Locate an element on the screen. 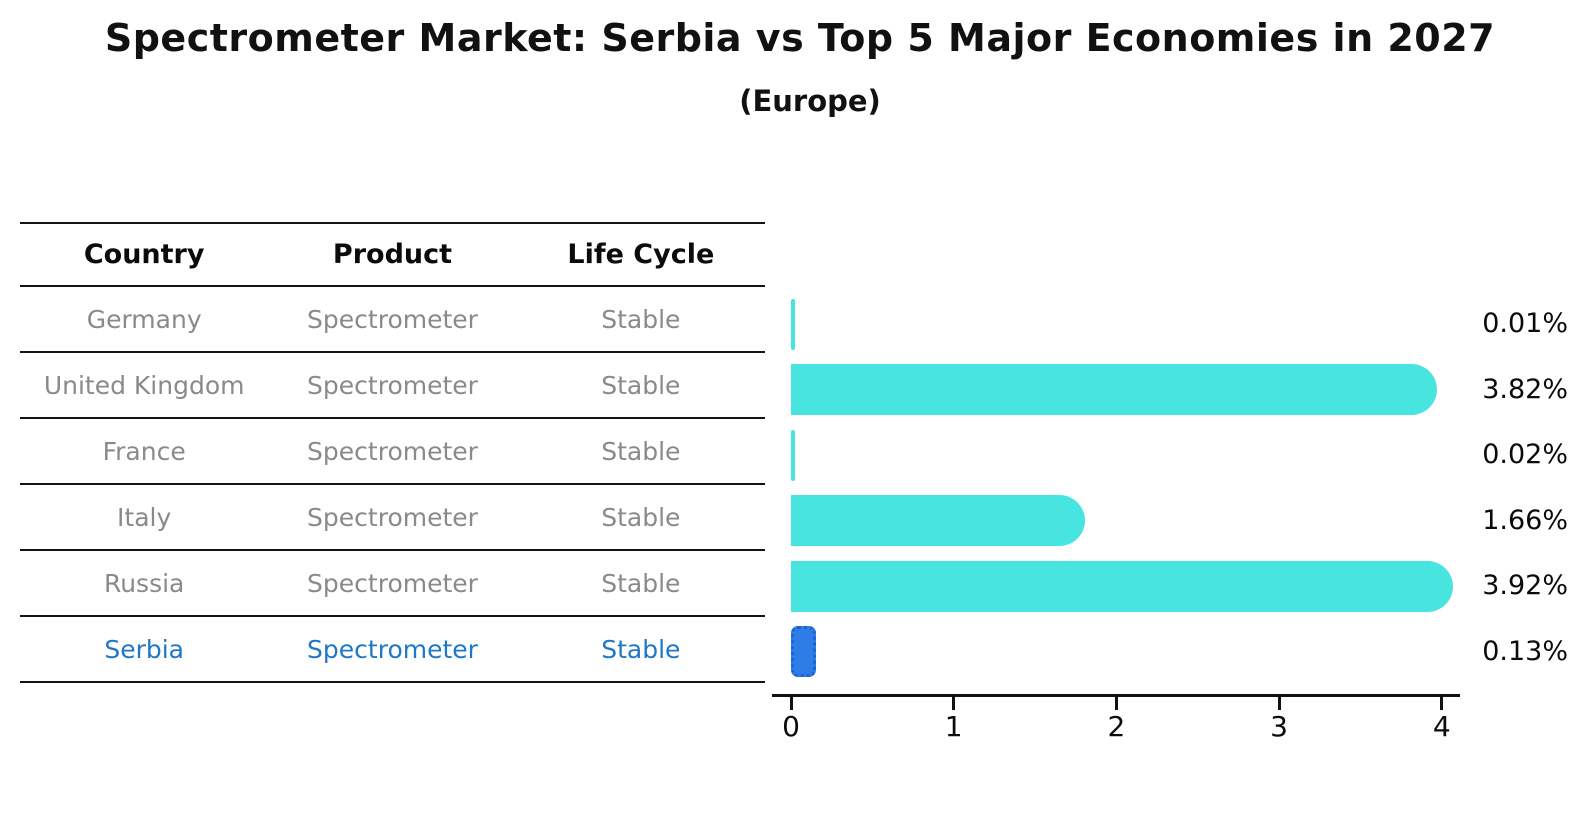 Image resolution: width=1586 pixels, height=823 pixels. cell-country: United Kingdom is located at coordinates (144, 385).